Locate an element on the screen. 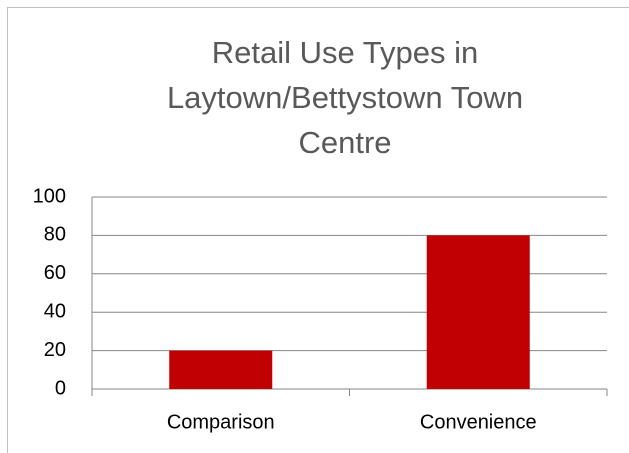 This screenshot has height=453, width=629. y-tick-label: 0 is located at coordinates (60, 388).